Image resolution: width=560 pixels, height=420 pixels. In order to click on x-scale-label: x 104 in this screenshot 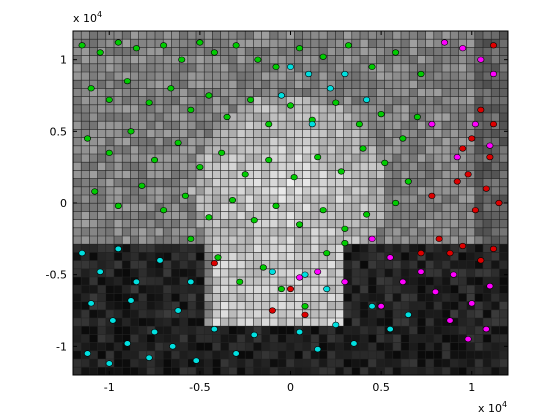, I will do `click(492, 407)`.